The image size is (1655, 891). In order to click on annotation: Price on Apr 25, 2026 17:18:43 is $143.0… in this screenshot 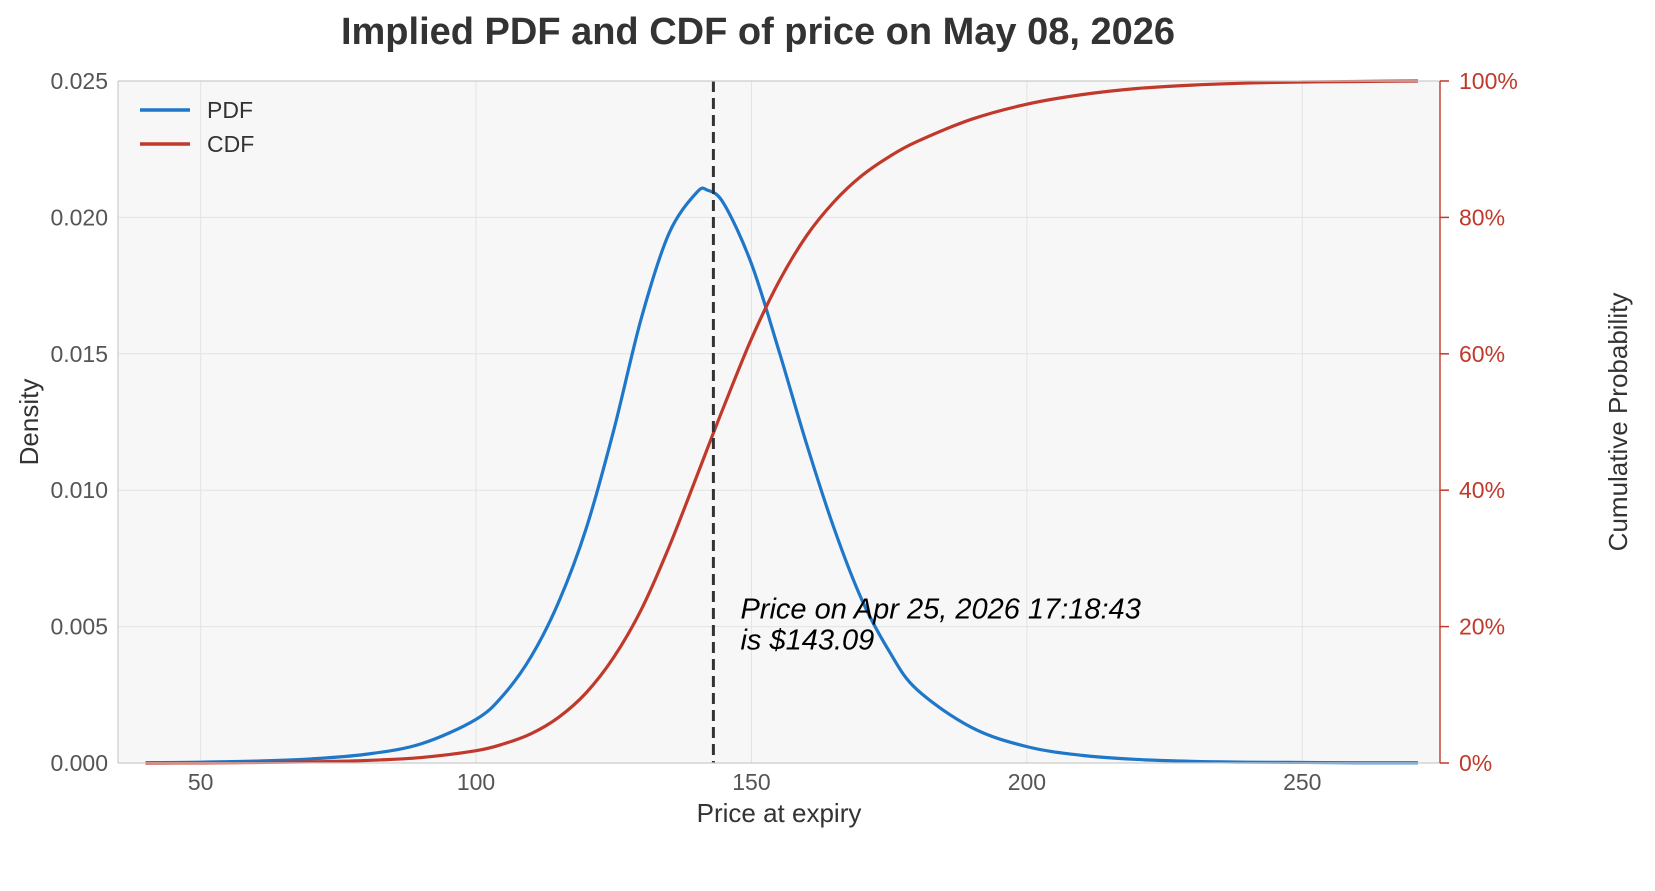, I will do `click(940, 624)`.